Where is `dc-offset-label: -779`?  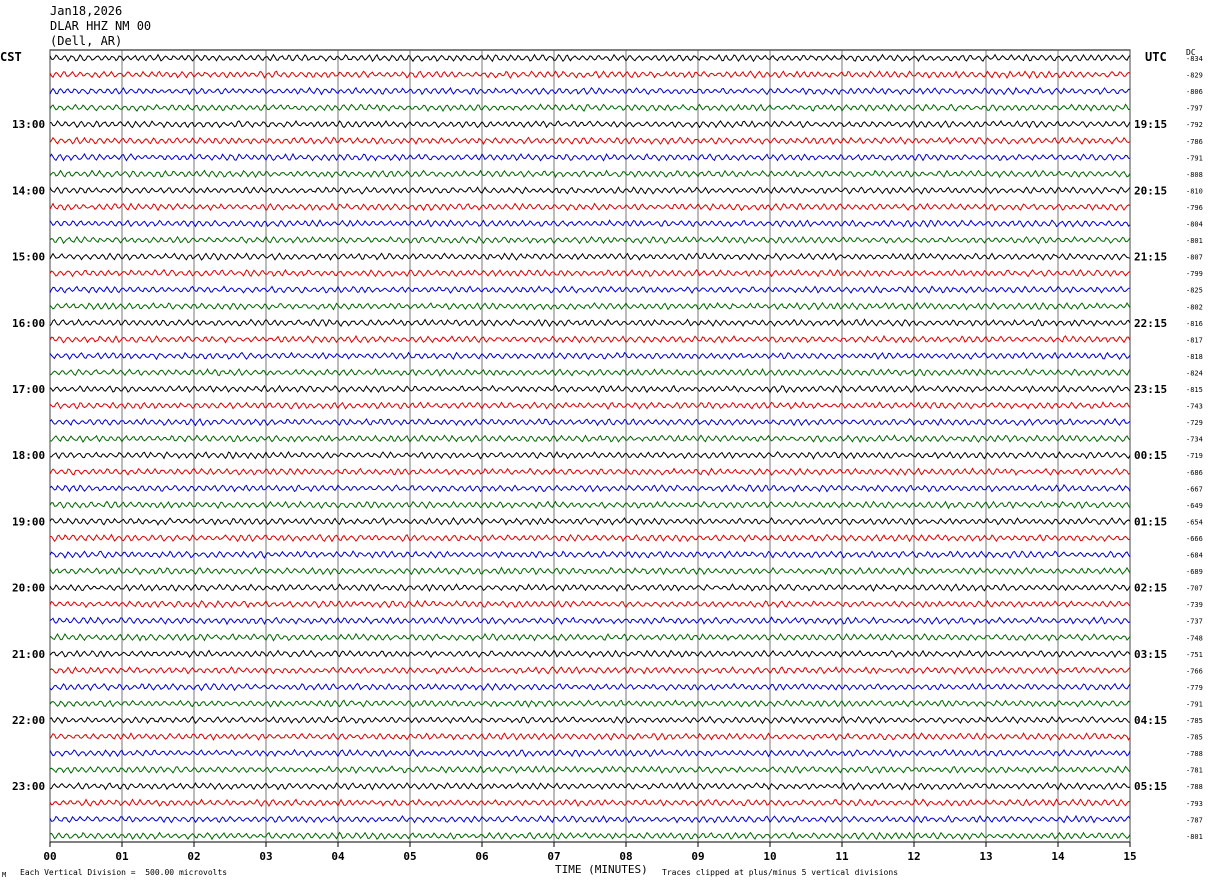
dc-offset-label: -779 is located at coordinates (1194, 688).